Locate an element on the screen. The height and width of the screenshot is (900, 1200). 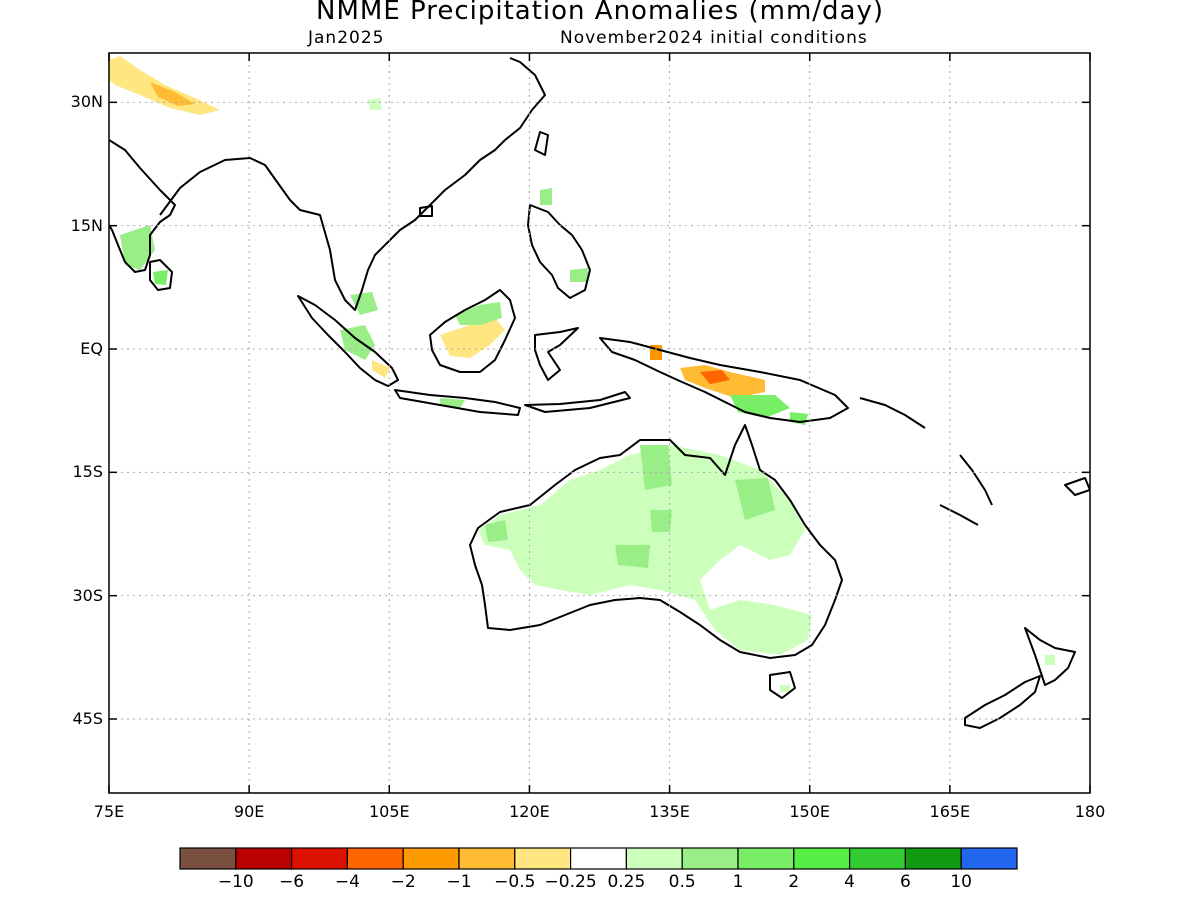
colorbar-label: −0.25 is located at coordinates (570, 882).